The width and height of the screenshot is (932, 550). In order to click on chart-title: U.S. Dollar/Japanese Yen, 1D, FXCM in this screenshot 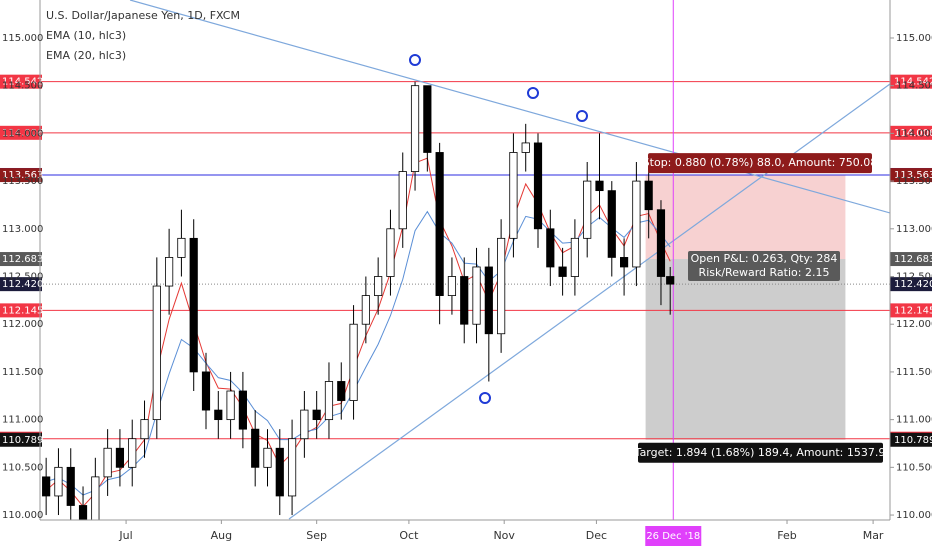, I will do `click(143, 15)`.